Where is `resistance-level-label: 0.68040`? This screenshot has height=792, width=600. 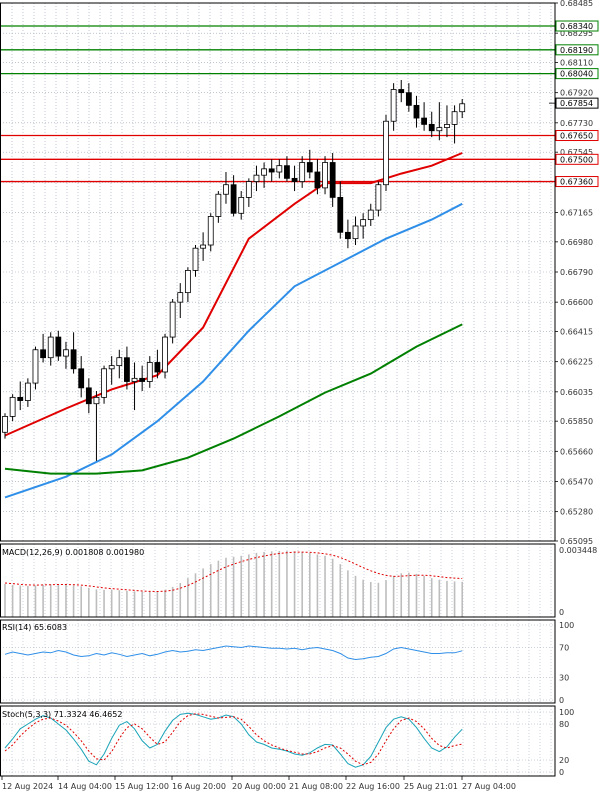
resistance-level-label: 0.68040 is located at coordinates (576, 74).